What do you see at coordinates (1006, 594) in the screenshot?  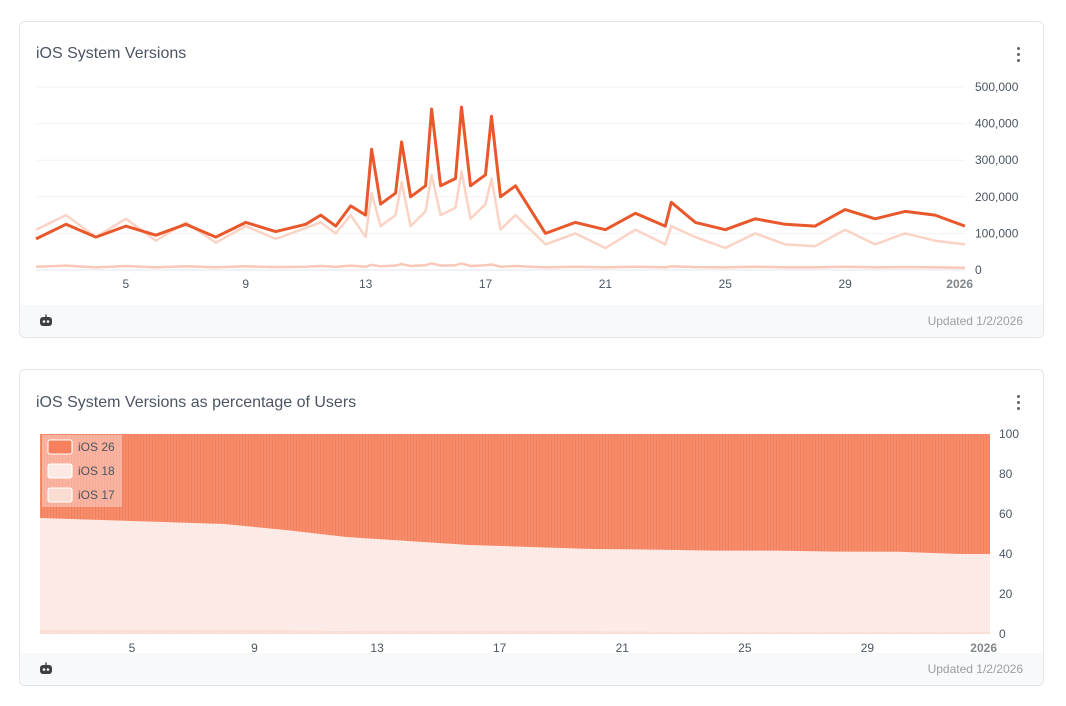 I see `y-tick-label: 20` at bounding box center [1006, 594].